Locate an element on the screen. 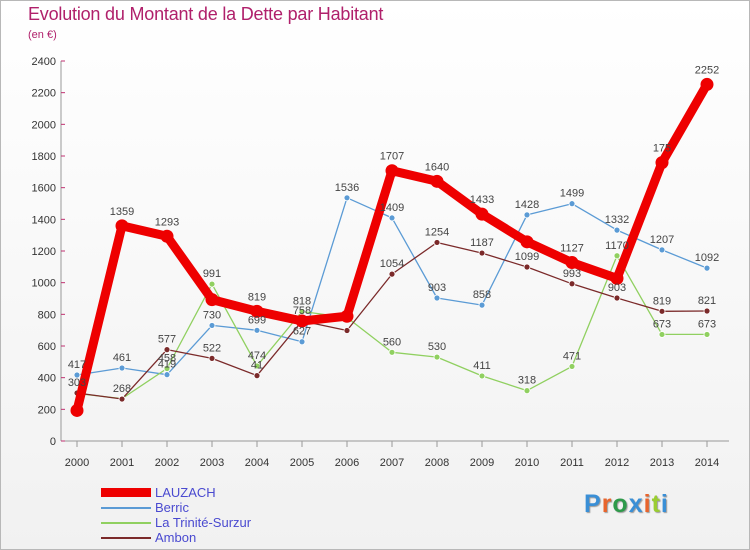 Image resolution: width=750 pixels, height=550 pixels. y-tick-label: 1000 is located at coordinates (44, 284).